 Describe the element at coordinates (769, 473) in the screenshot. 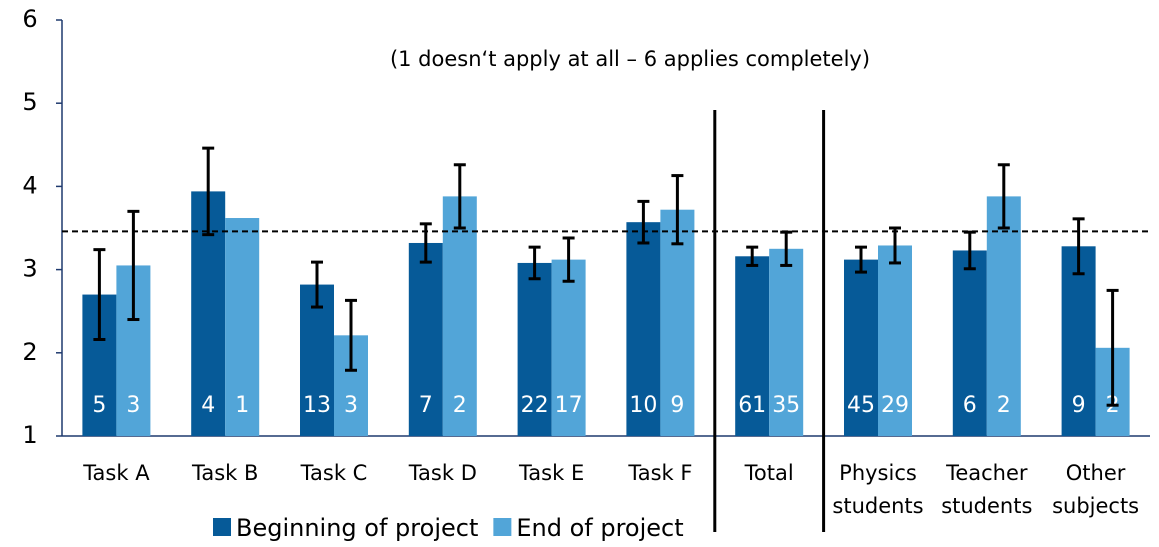

I see `x-tick-label: Total` at that location.